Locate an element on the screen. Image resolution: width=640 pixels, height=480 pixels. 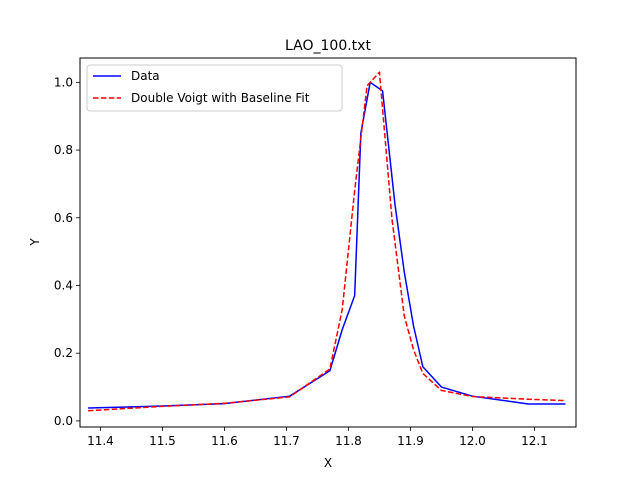
y-tick-label: 0.2 is located at coordinates (63, 353).